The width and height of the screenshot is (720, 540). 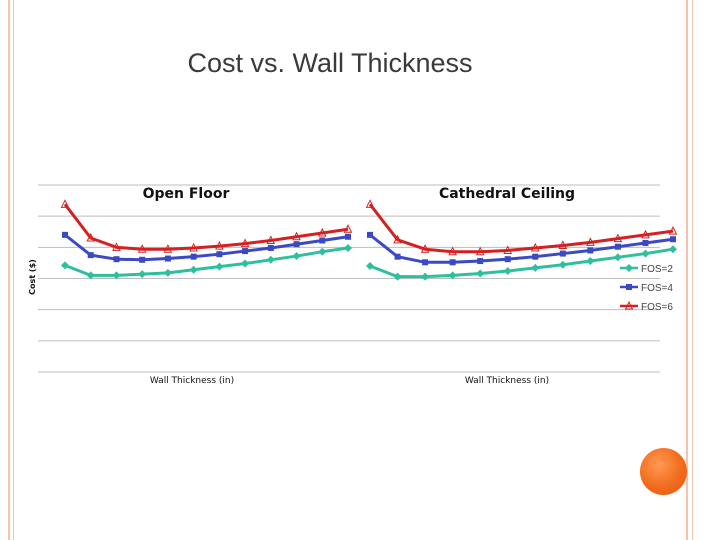 What do you see at coordinates (192, 381) in the screenshot?
I see `x-axis-label-open-floor: Wall Thickness (in)` at bounding box center [192, 381].